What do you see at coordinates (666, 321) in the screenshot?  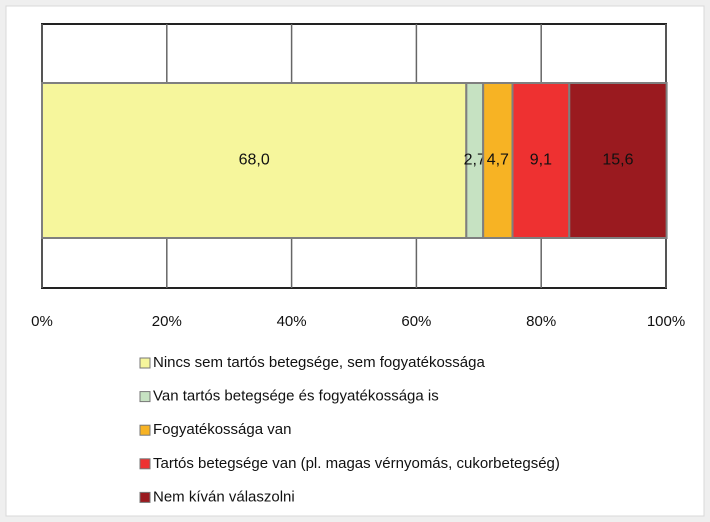 I see `x-tick-label: 100%` at bounding box center [666, 321].